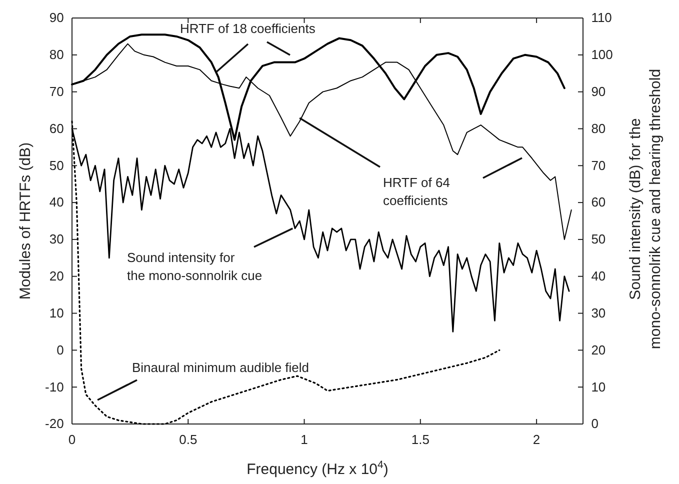 This screenshot has height=484, width=679. Describe the element at coordinates (60, 350) in the screenshot. I see `y-tick-label: 0` at that location.